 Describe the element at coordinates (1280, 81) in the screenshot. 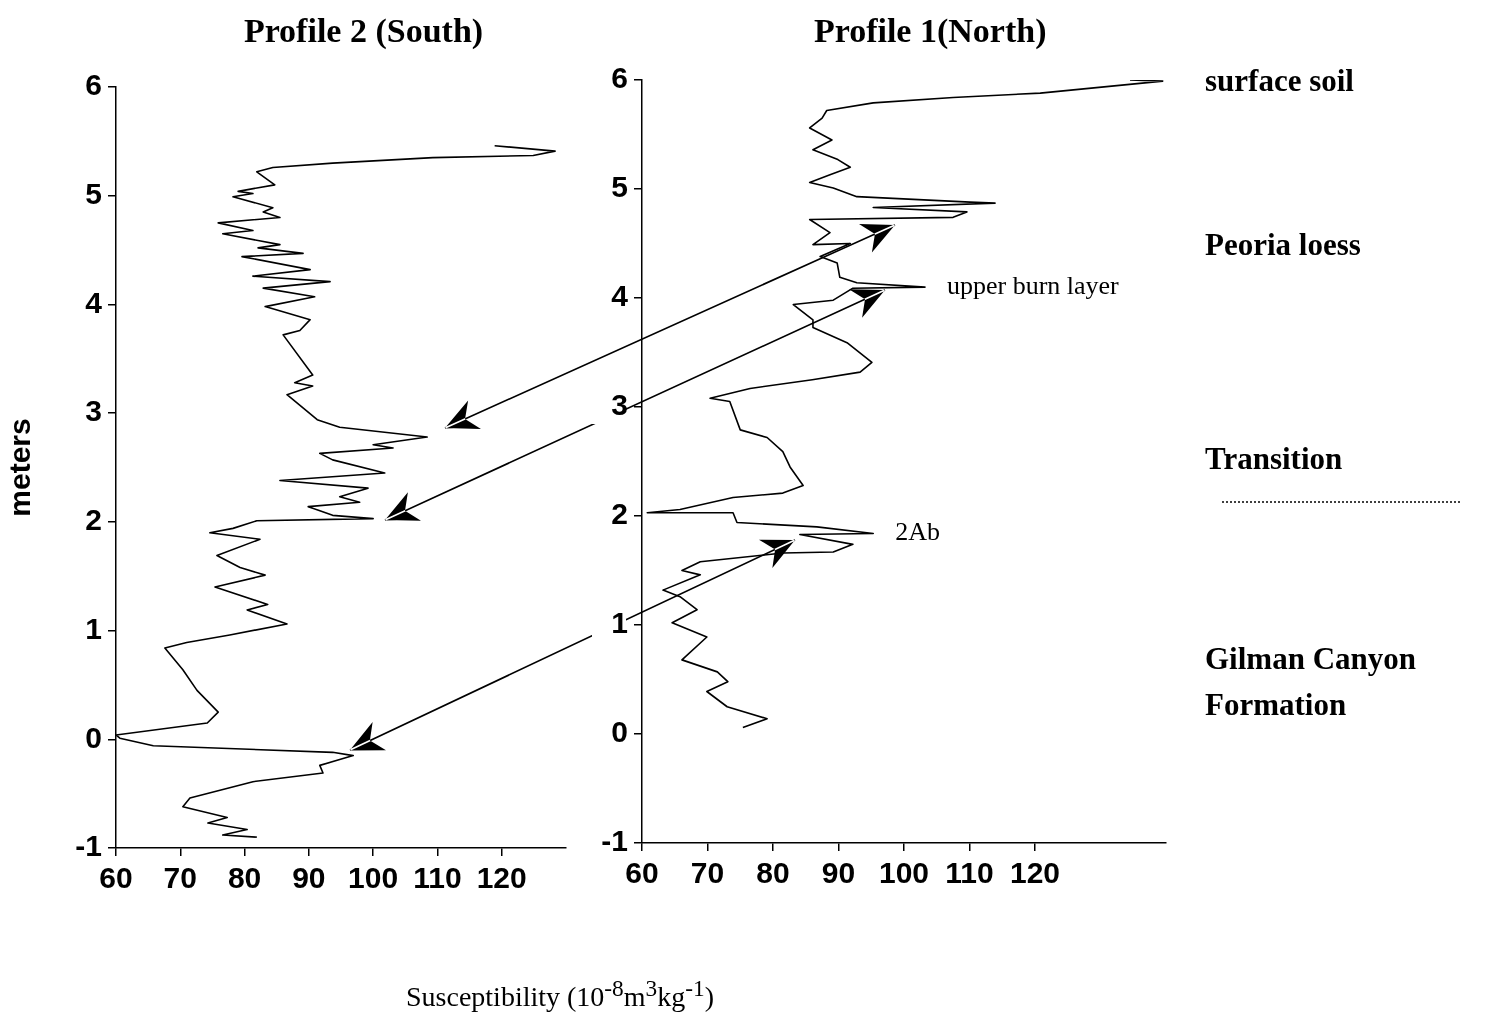

I see `text: surface soil` at that location.